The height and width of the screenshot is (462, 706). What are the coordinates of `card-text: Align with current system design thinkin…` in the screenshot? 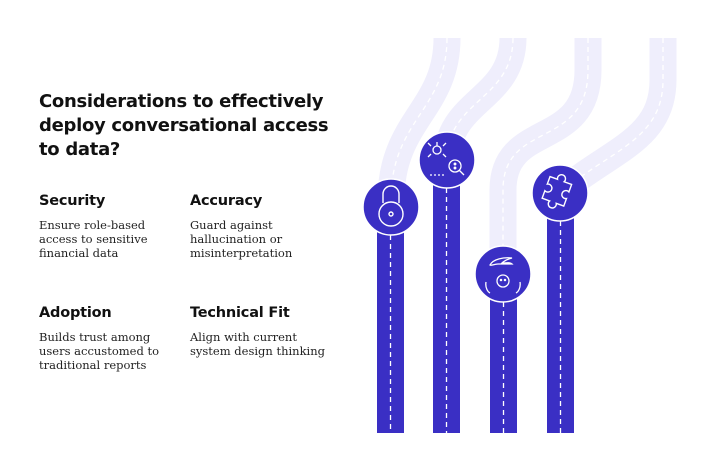 It's located at (257, 344).